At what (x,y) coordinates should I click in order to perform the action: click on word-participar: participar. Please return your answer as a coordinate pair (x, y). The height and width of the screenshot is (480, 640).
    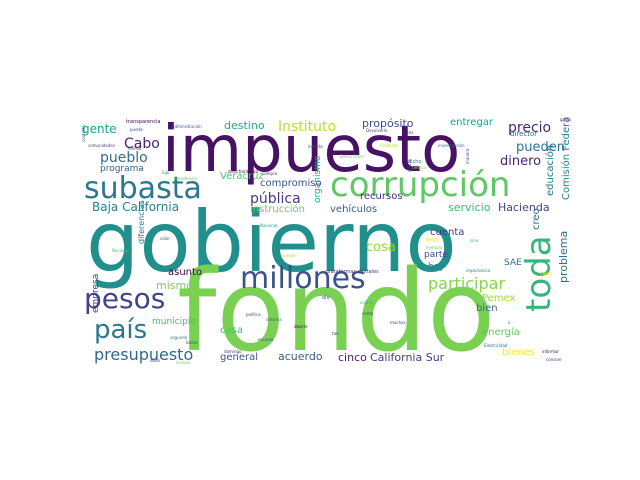
    Looking at the image, I should click on (467, 283).